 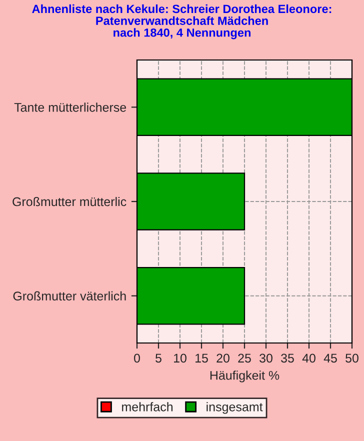 I want to click on x-tick-label: 15, so click(x=202, y=358).